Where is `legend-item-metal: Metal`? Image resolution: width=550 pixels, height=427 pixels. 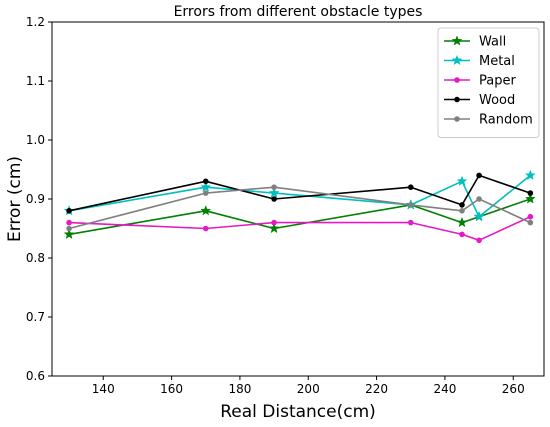
legend-item-metal: Metal is located at coordinates (479, 61).